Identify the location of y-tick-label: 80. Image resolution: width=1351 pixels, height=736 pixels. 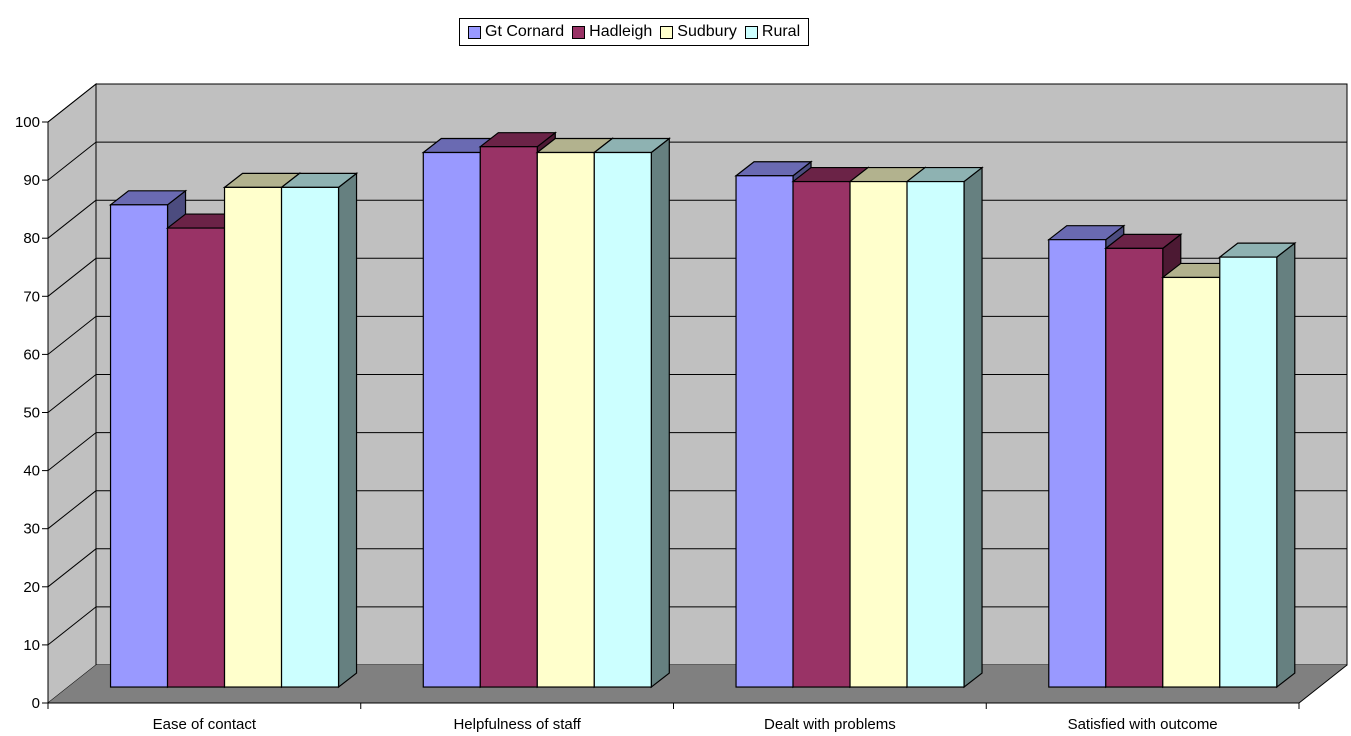
(31, 238).